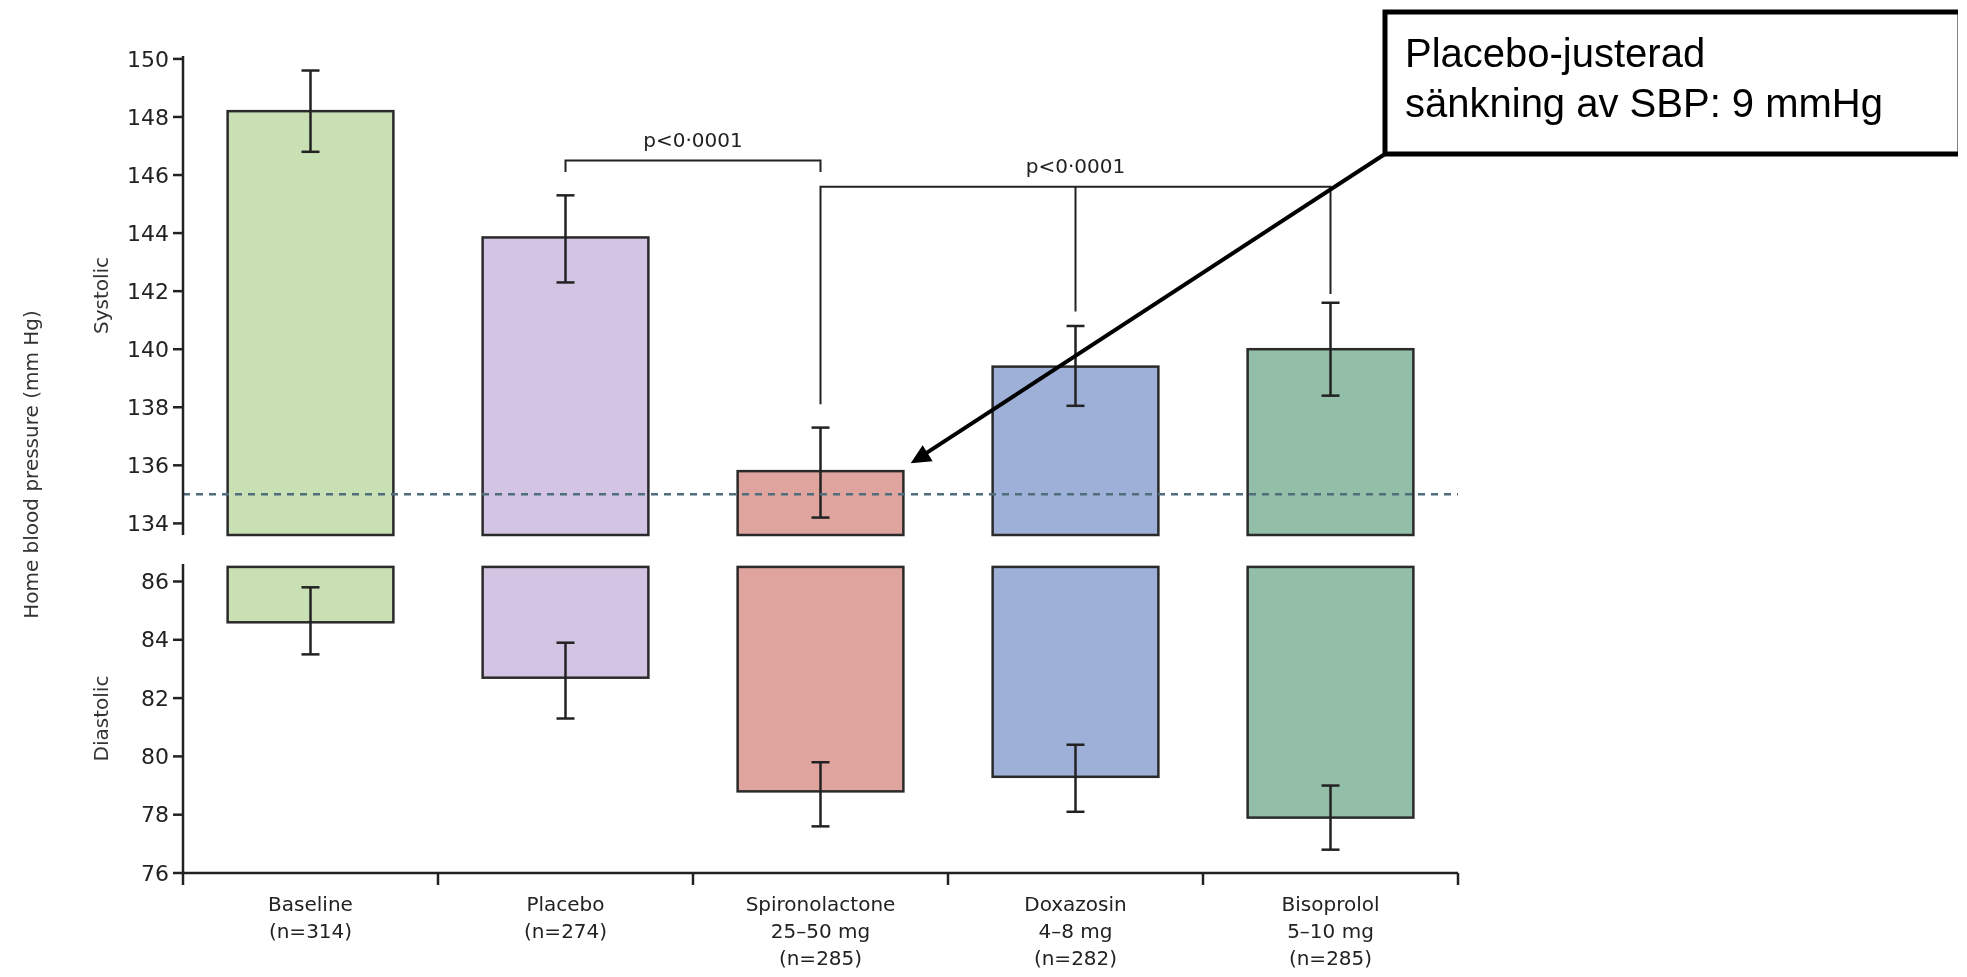 The height and width of the screenshot is (977, 1967). I want to click on y-tick-label: 86, so click(155, 582).